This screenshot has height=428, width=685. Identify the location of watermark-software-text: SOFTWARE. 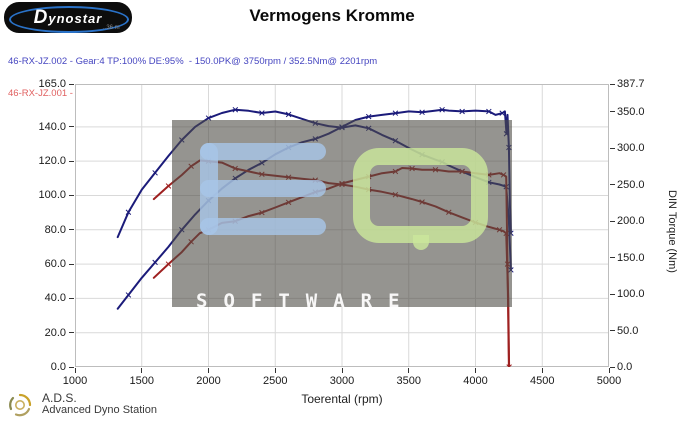
(306, 301).